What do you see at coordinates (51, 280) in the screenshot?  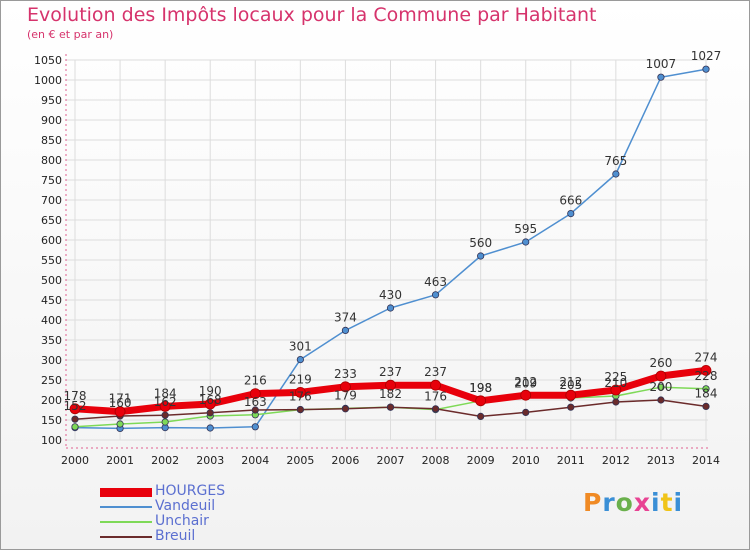 I see `y-tick-label: 500` at bounding box center [51, 280].